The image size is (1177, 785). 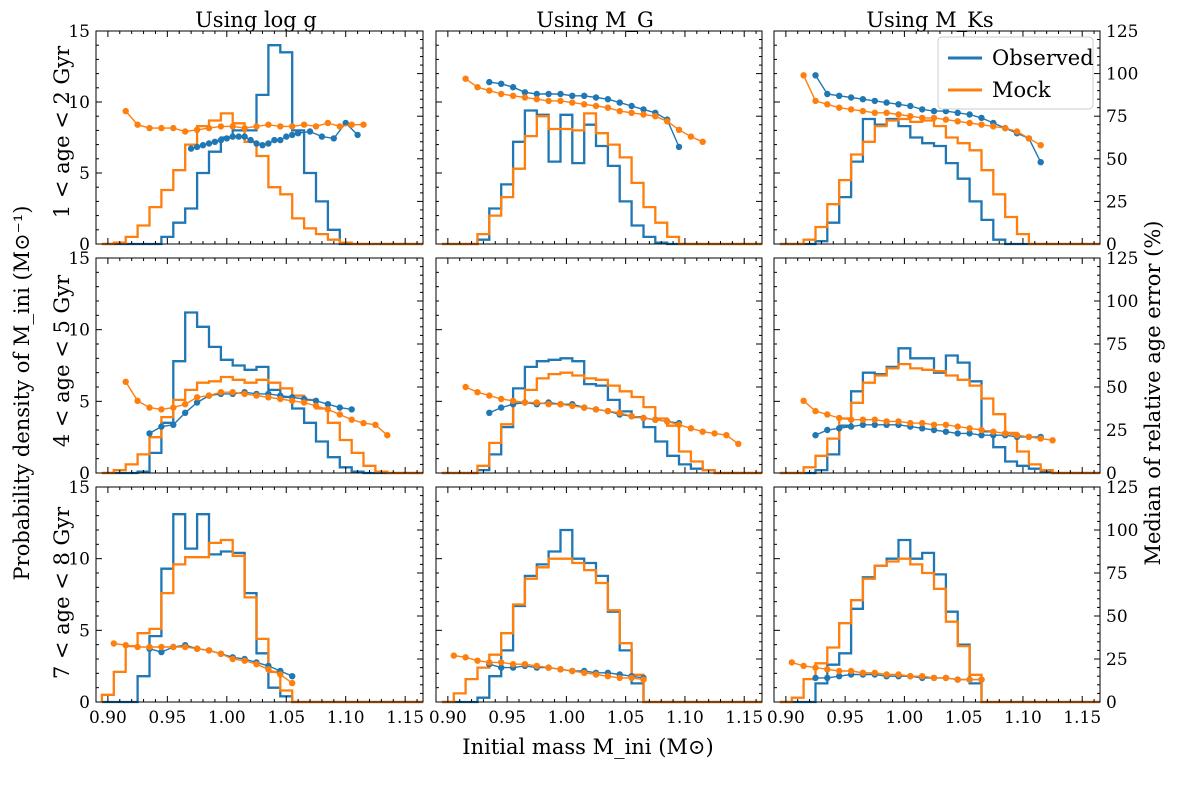 I want to click on y-right-tick-label: 125, so click(x=1122, y=259).